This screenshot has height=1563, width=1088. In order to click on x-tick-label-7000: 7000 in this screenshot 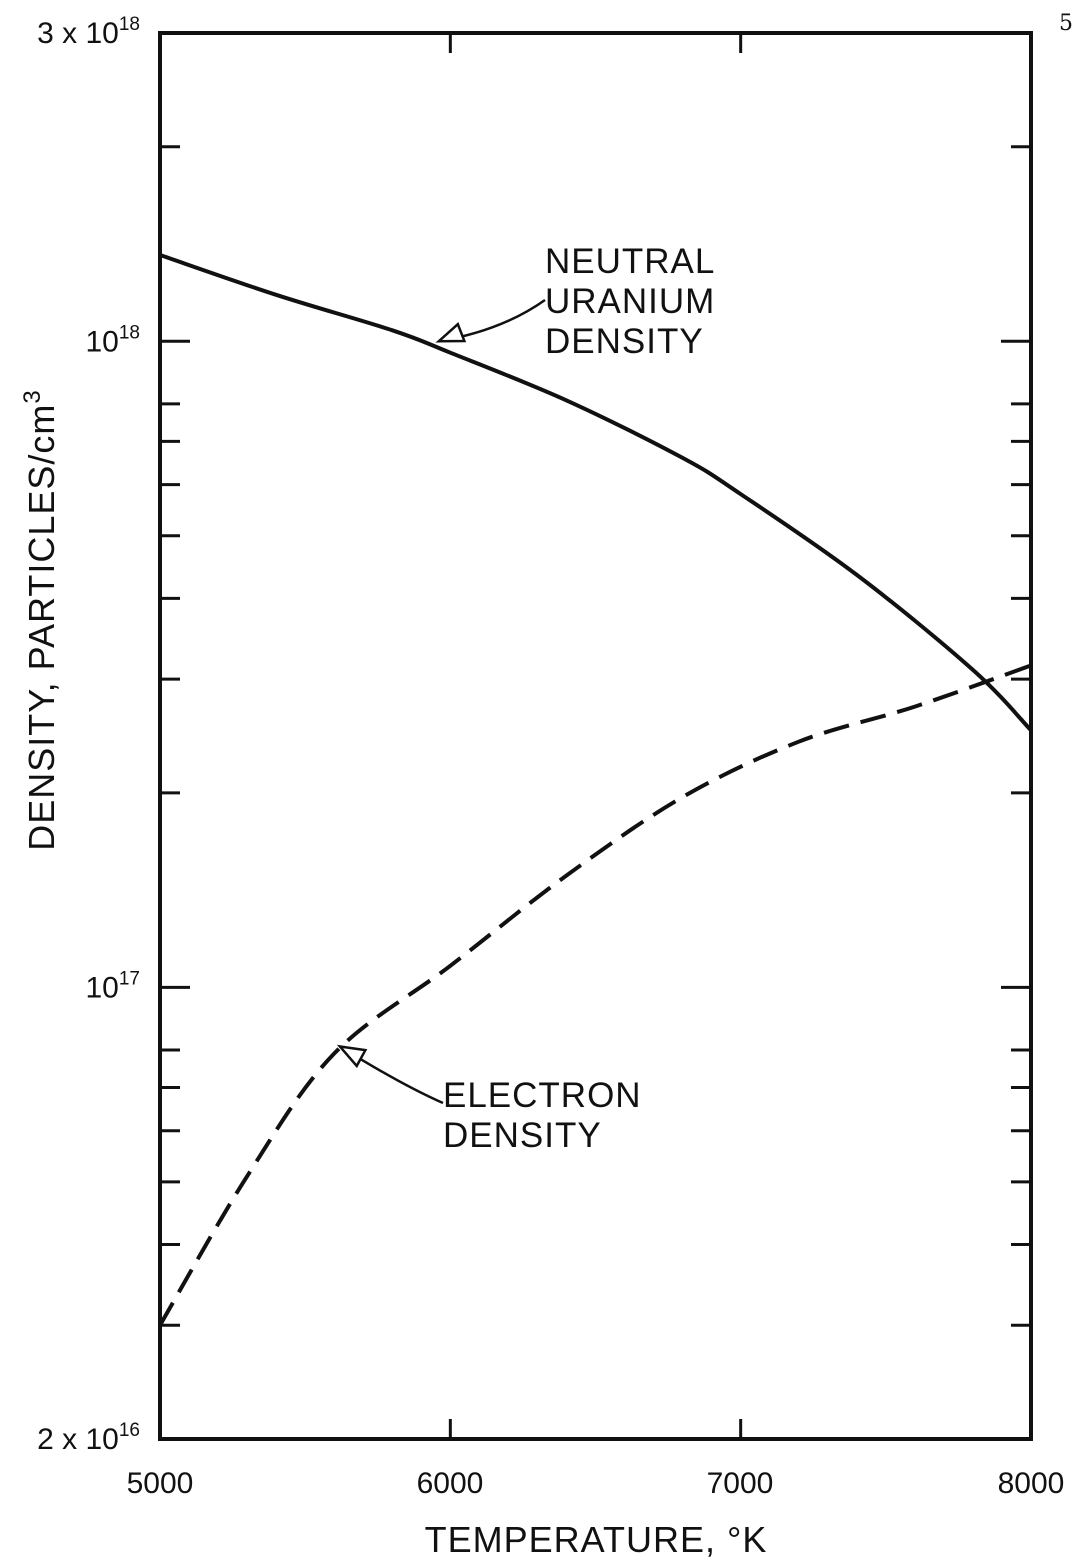, I will do `click(740, 1483)`.